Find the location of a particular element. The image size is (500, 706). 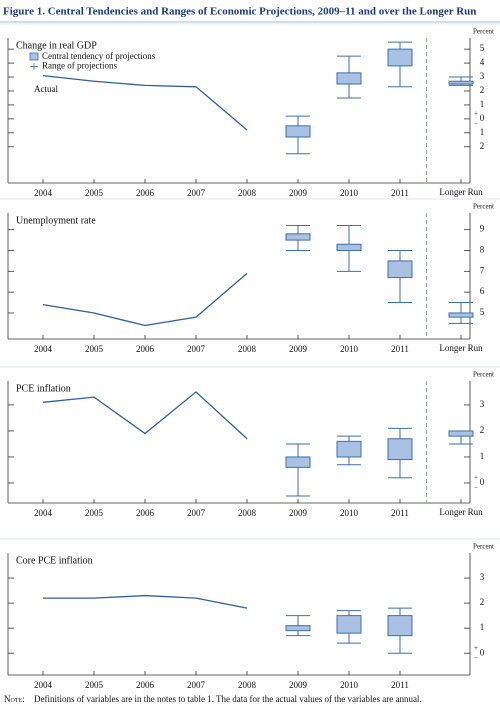

legend-entry: Range of projections is located at coordinates (79, 66).